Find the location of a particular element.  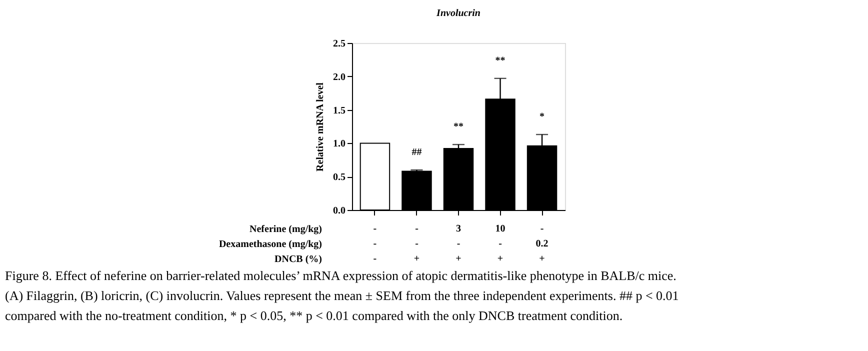

y-tick-label: 1.0 is located at coordinates (339, 144).